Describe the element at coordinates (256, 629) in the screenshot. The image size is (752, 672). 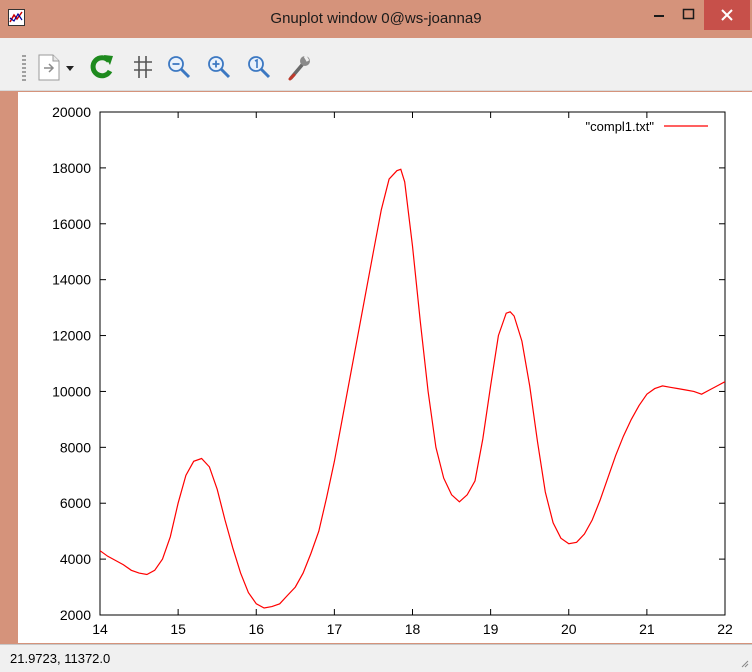
I see `x-tick-label: 16` at that location.